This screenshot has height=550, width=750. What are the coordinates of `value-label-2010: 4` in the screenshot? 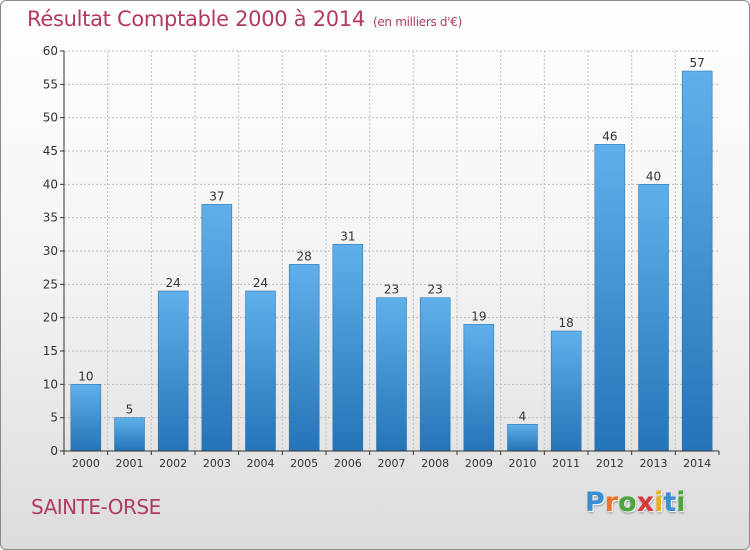 It's located at (523, 416).